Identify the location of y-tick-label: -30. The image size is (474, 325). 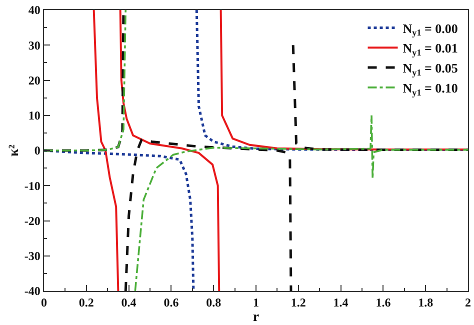
(32, 256).